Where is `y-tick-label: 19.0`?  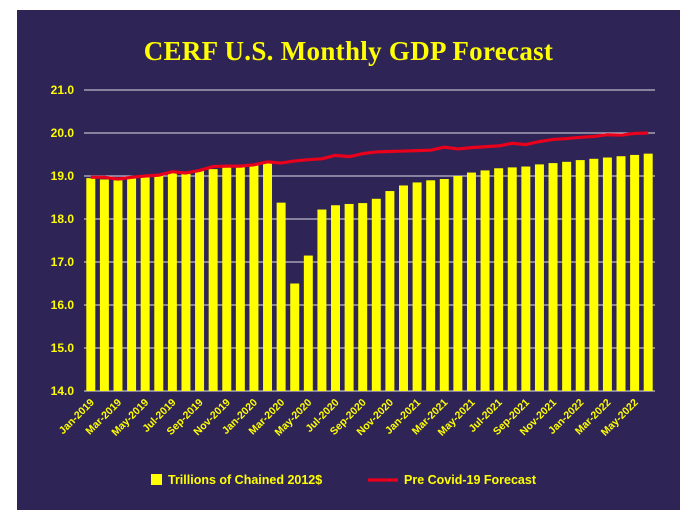 y-tick-label: 19.0 is located at coordinates (63, 176).